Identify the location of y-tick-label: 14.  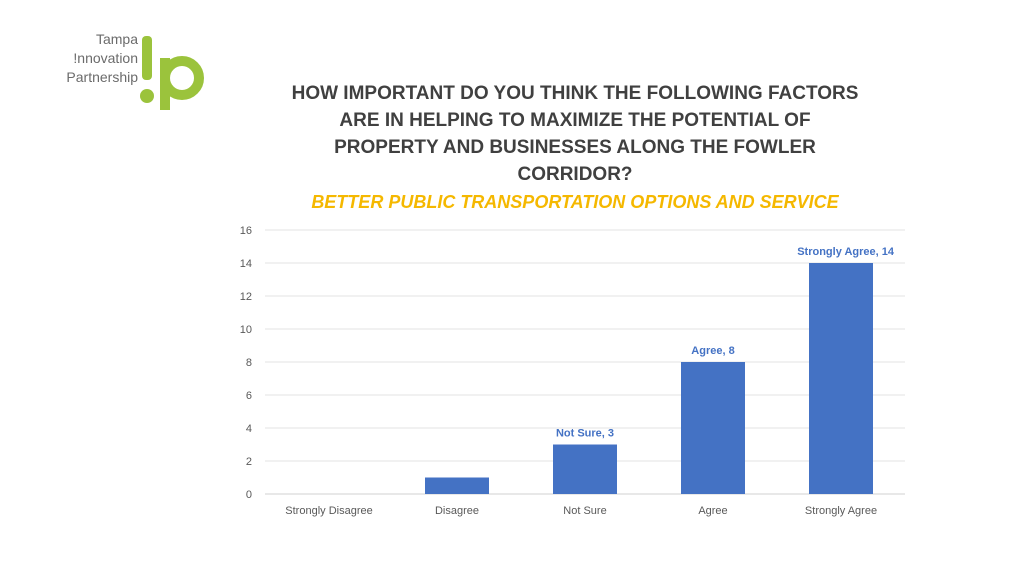
(246, 264).